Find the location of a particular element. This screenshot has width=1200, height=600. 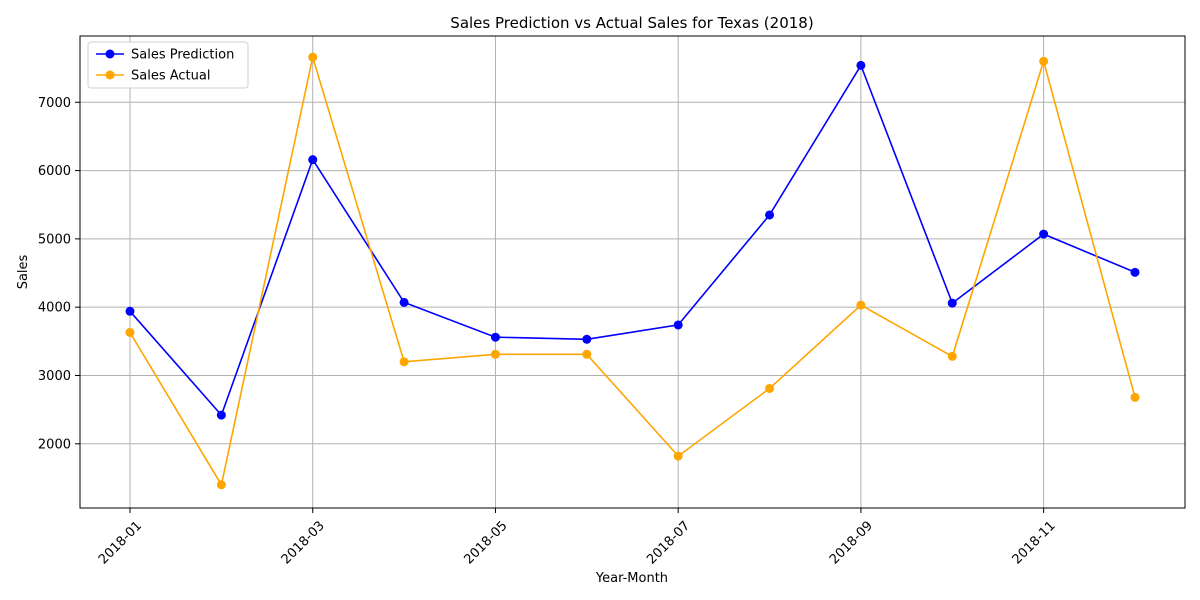

y-tick-label: 7000 is located at coordinates (54, 103).